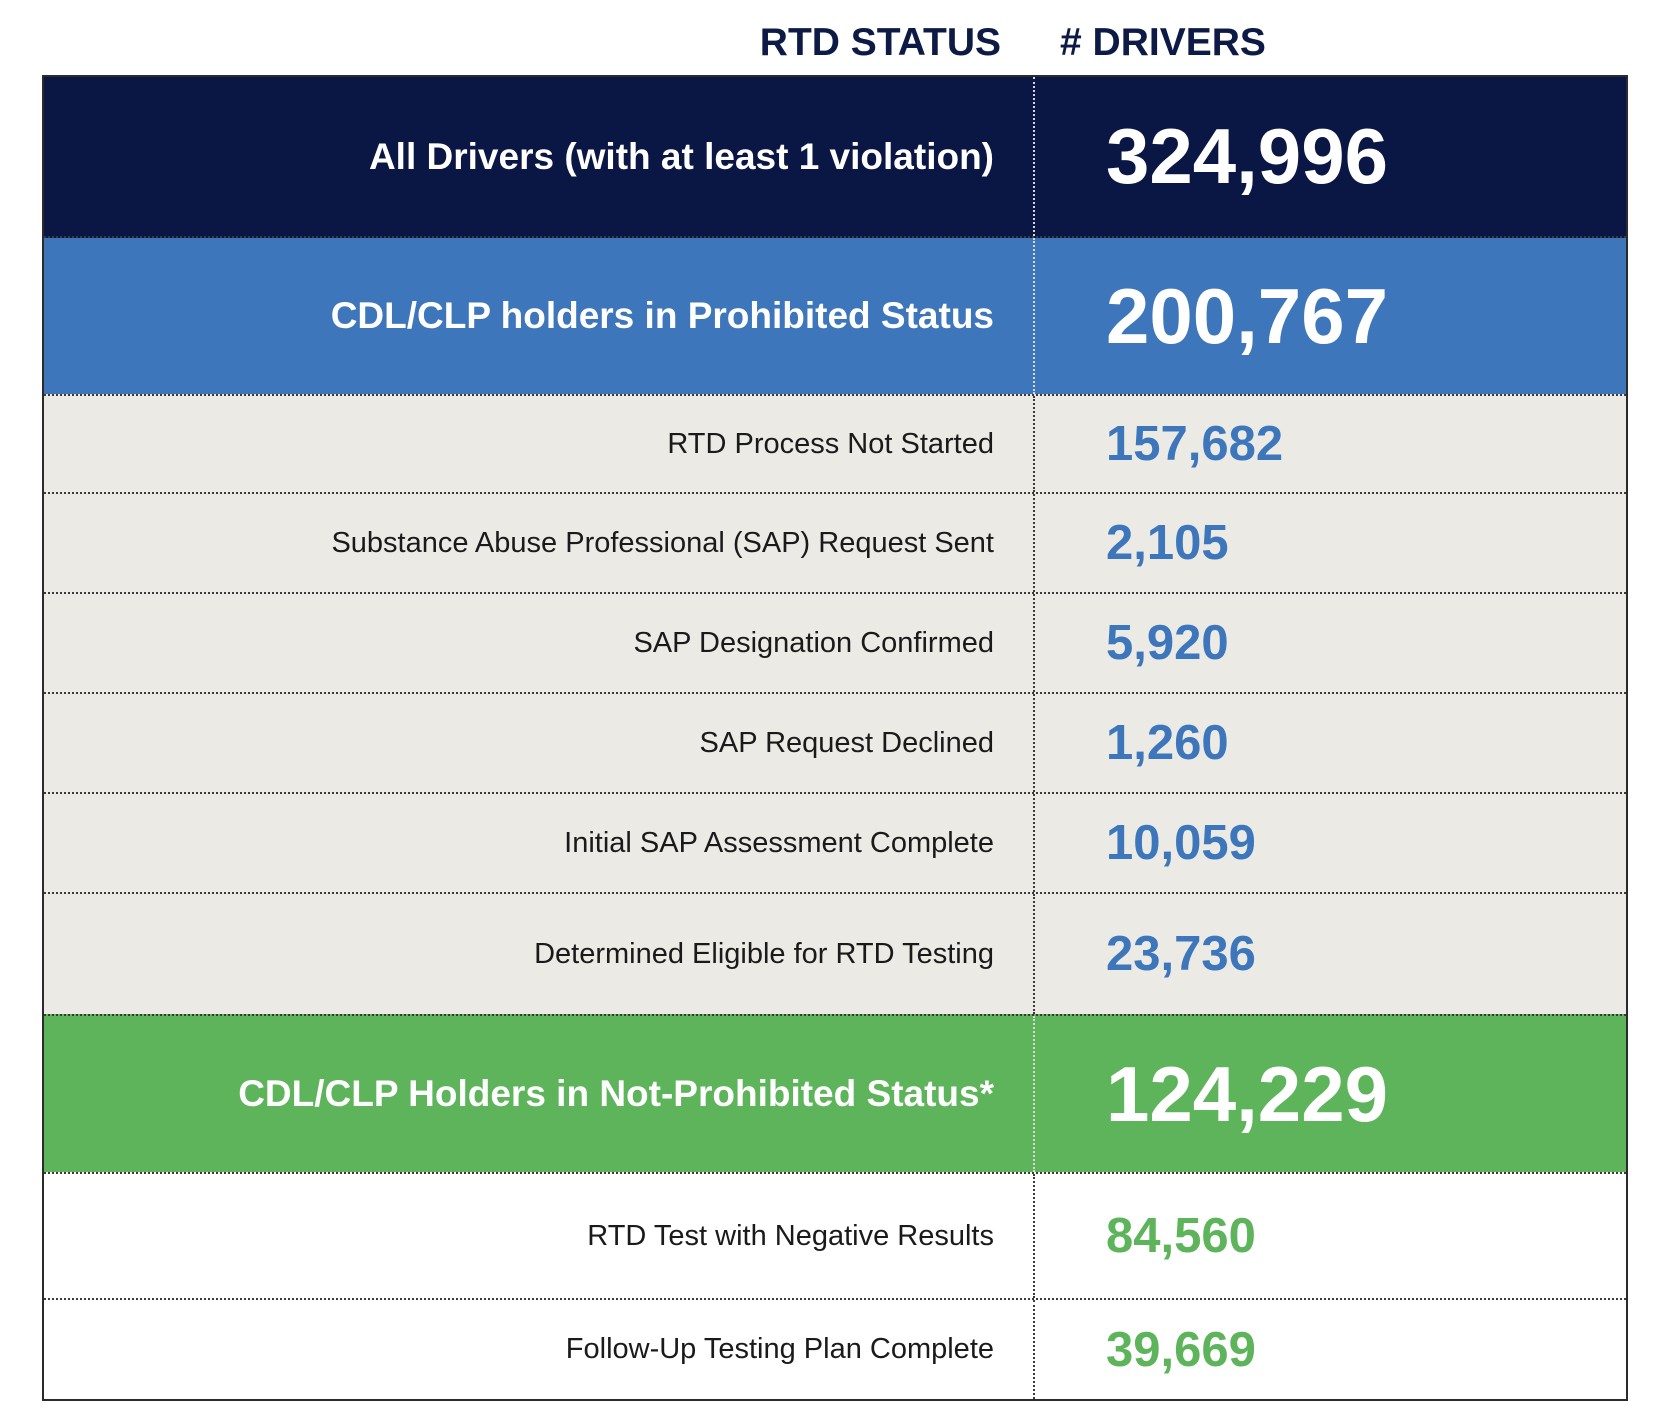 The height and width of the screenshot is (1426, 1664). Describe the element at coordinates (539, 843) in the screenshot. I see `row-label: Initial SAP Assessment Complete` at that location.